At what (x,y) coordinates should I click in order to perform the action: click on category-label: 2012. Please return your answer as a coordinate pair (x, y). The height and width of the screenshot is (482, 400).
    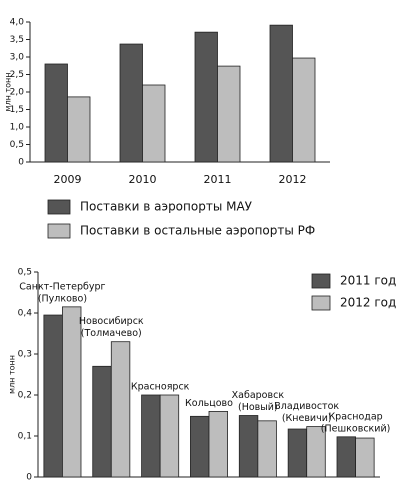
    Looking at the image, I should click on (293, 179).